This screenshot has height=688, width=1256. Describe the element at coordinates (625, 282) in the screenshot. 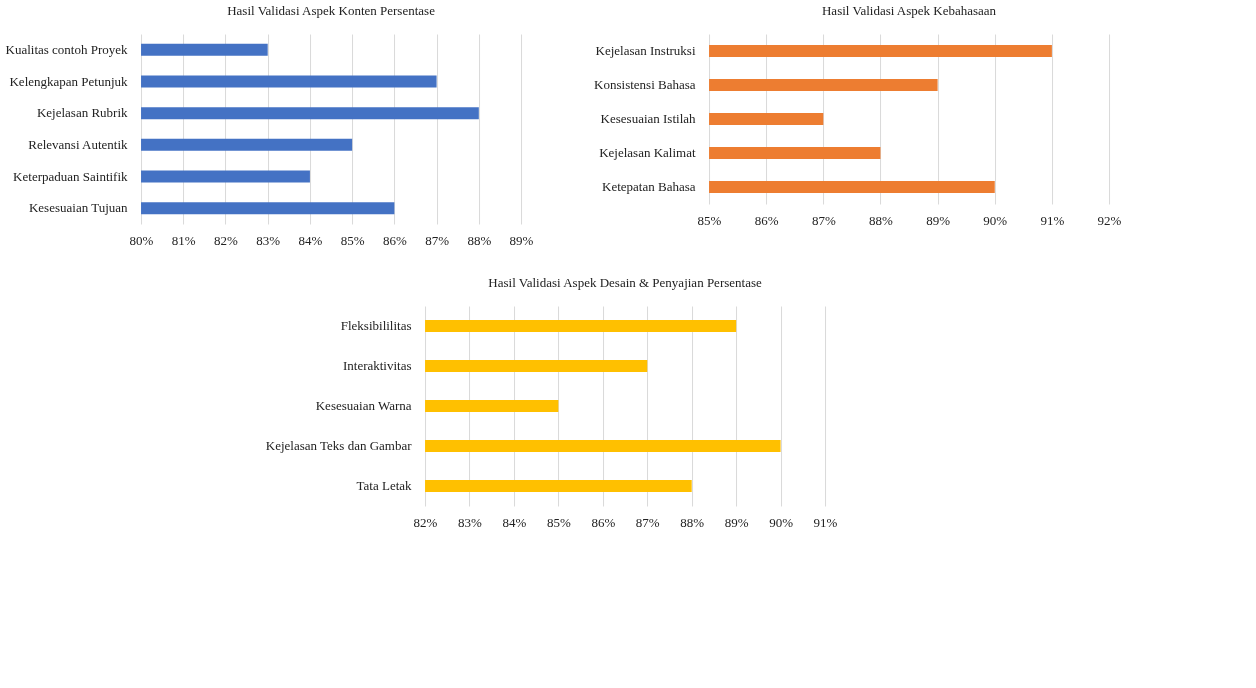

I see `chart-title: Hasil Validasi Aspek Desain & Penyajian Persentase` at that location.